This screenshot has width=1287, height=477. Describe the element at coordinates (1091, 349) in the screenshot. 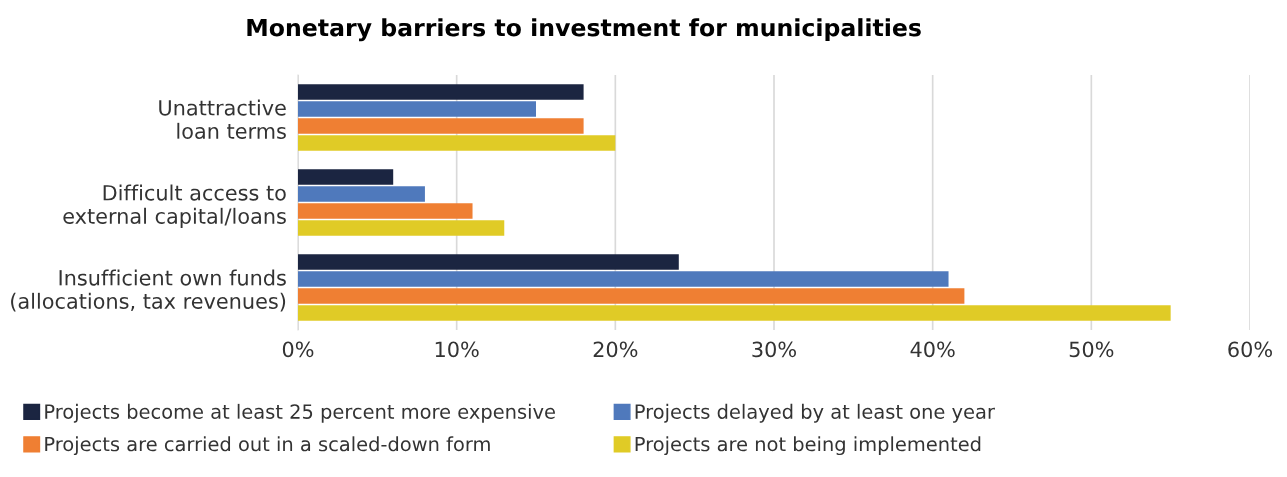

I see `x-tick-label: 50%` at that location.